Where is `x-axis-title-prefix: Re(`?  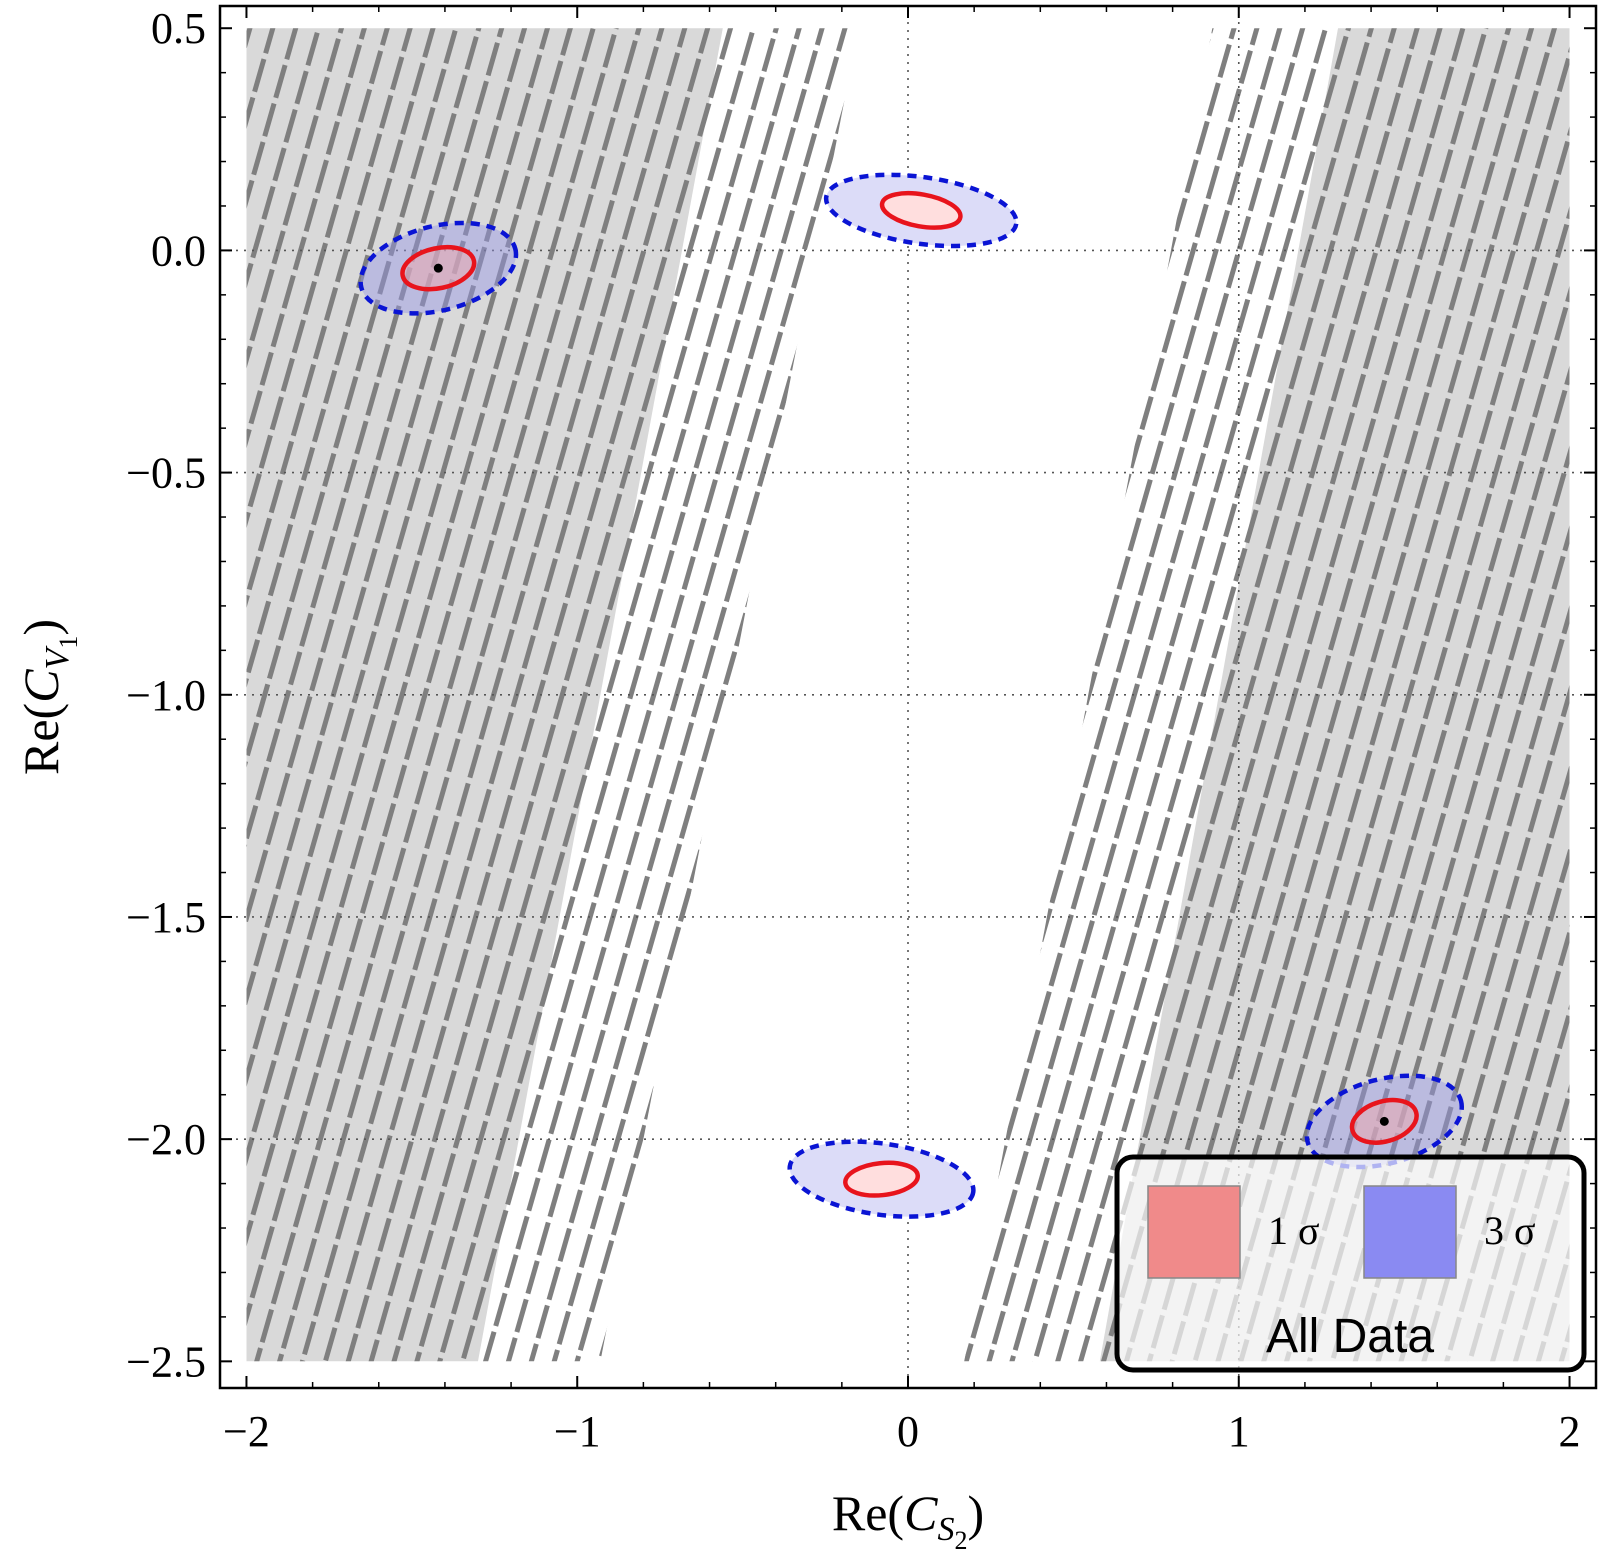
x-axis-title-prefix: Re( is located at coordinates (868, 1513).